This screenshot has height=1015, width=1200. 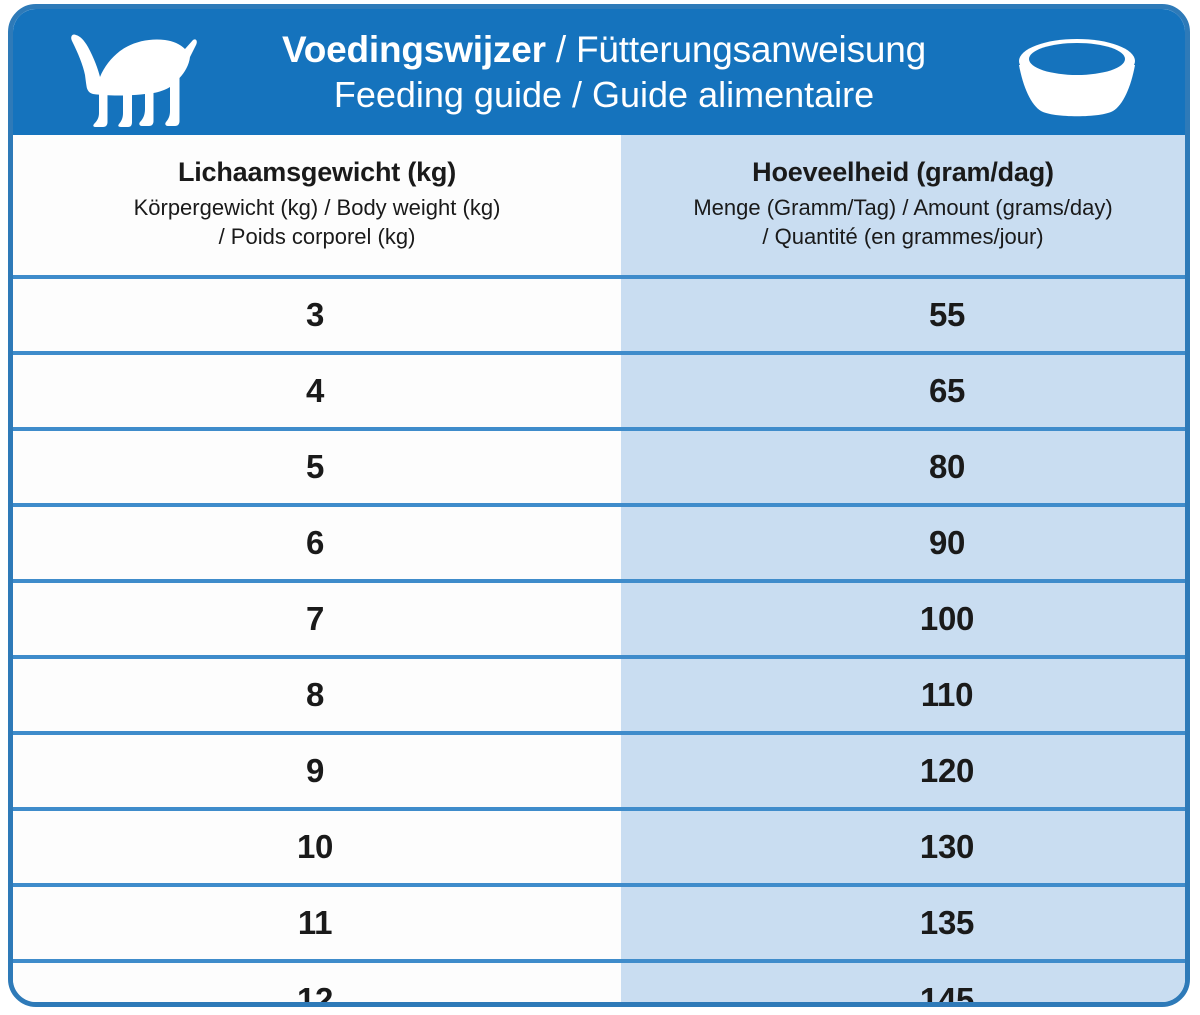 What do you see at coordinates (947, 314) in the screenshot?
I see `amount-value: 55` at bounding box center [947, 314].